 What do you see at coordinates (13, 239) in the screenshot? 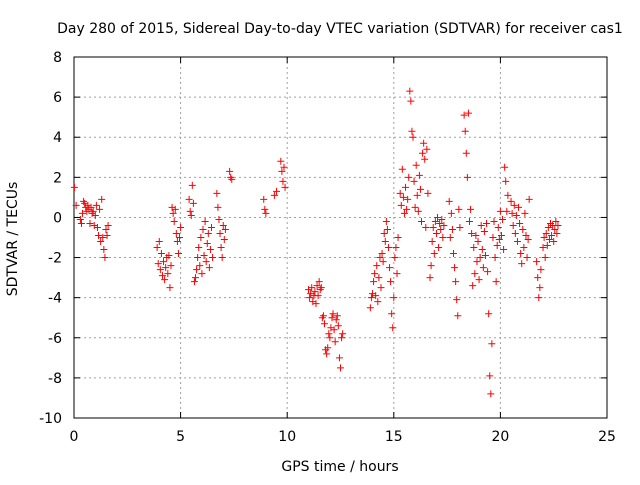
I see `y-axis-label: SDTVAR / TECUs` at bounding box center [13, 239].